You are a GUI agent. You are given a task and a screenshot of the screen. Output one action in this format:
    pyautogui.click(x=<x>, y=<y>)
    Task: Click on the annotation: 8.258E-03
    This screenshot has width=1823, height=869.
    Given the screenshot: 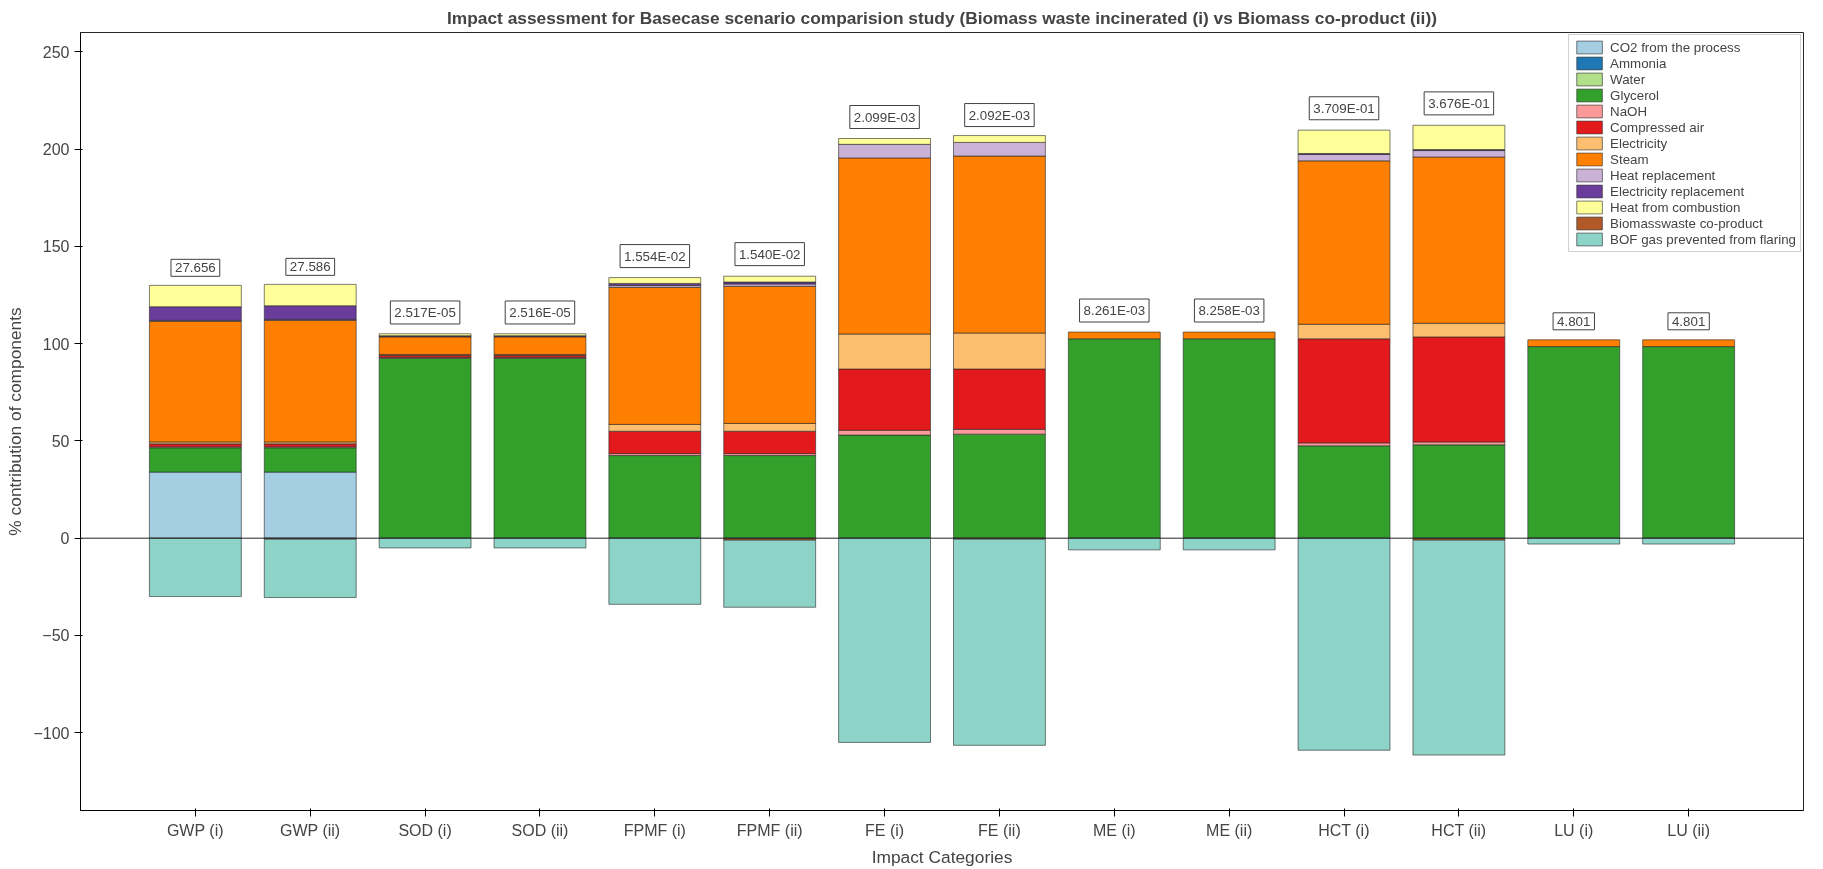 What is the action you would take?
    pyautogui.click(x=1229, y=311)
    